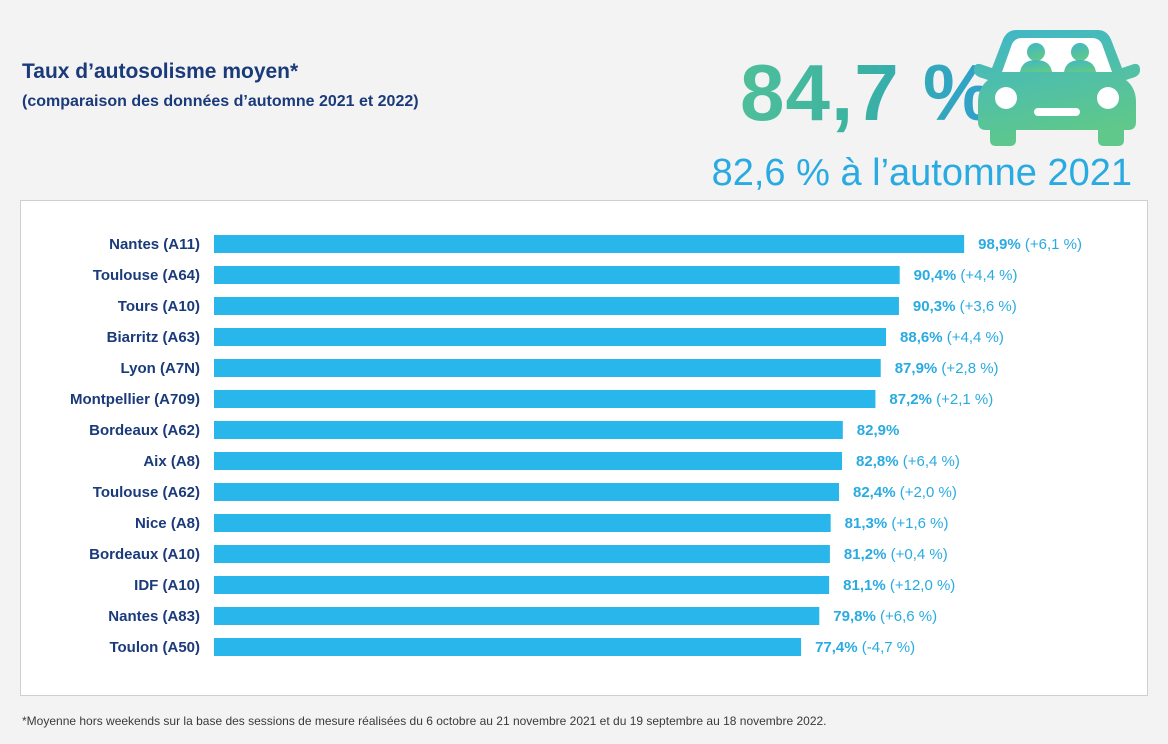 This screenshot has width=1168, height=744. Describe the element at coordinates (146, 275) in the screenshot. I see `category-label: Toulouse (A64)` at that location.